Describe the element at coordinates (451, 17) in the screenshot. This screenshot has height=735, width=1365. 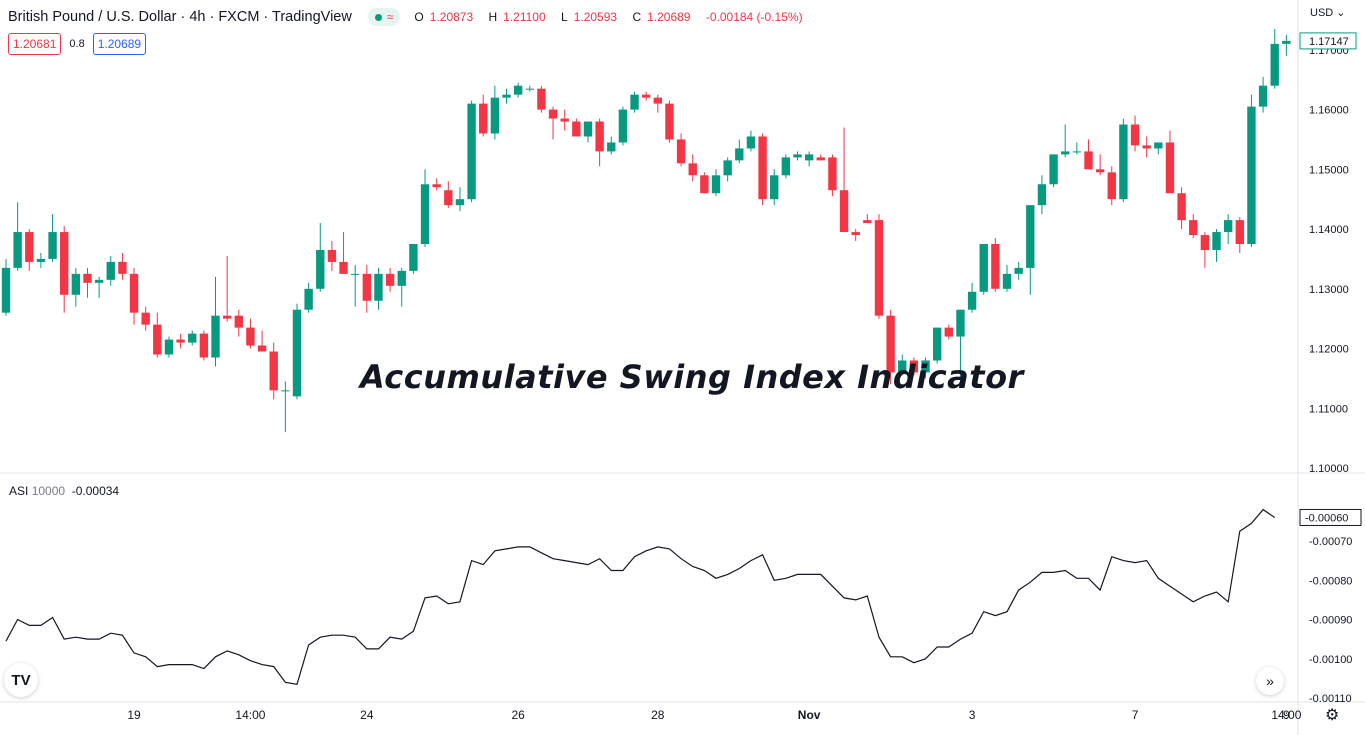
I see `ohlc-open: 1.20873` at that location.